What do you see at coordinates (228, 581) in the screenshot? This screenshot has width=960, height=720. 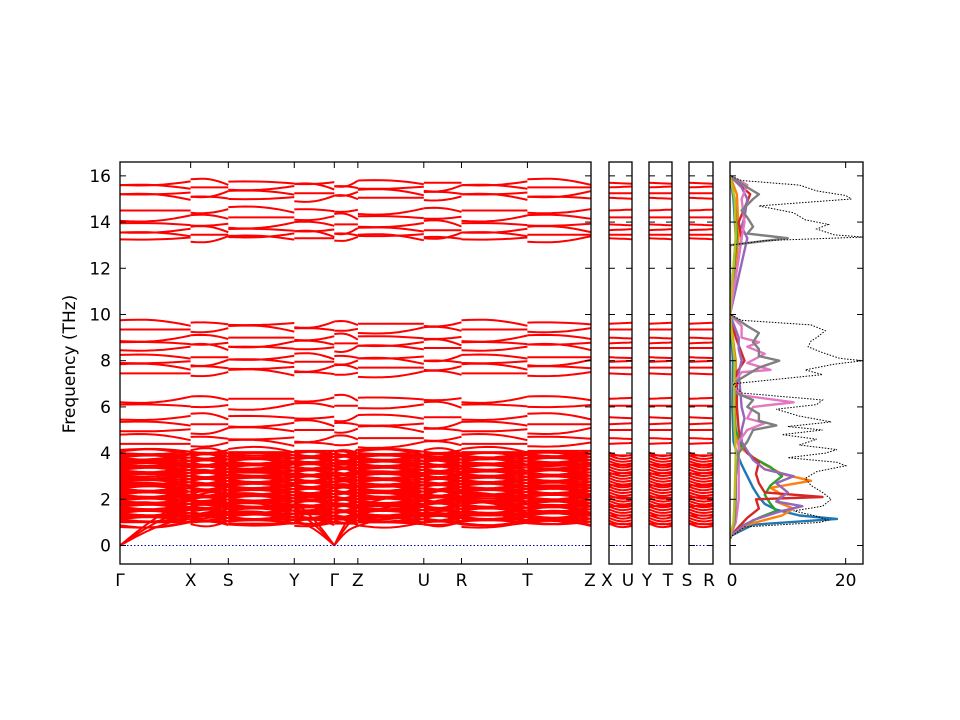 I see `high-symmetry-label: S` at bounding box center [228, 581].